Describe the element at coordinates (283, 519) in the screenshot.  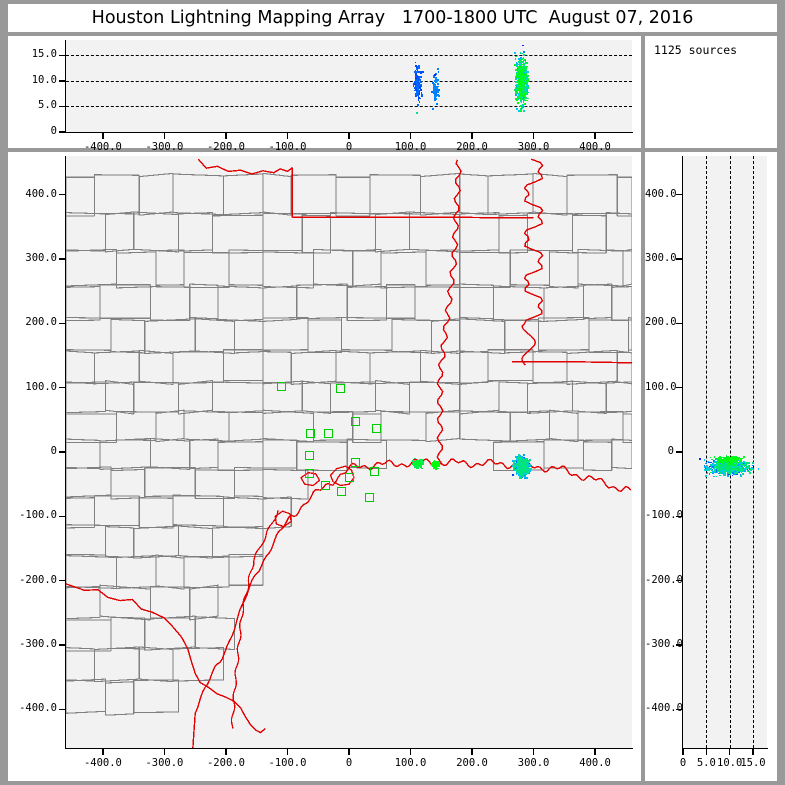
I see `corpus-christi-bay` at that location.